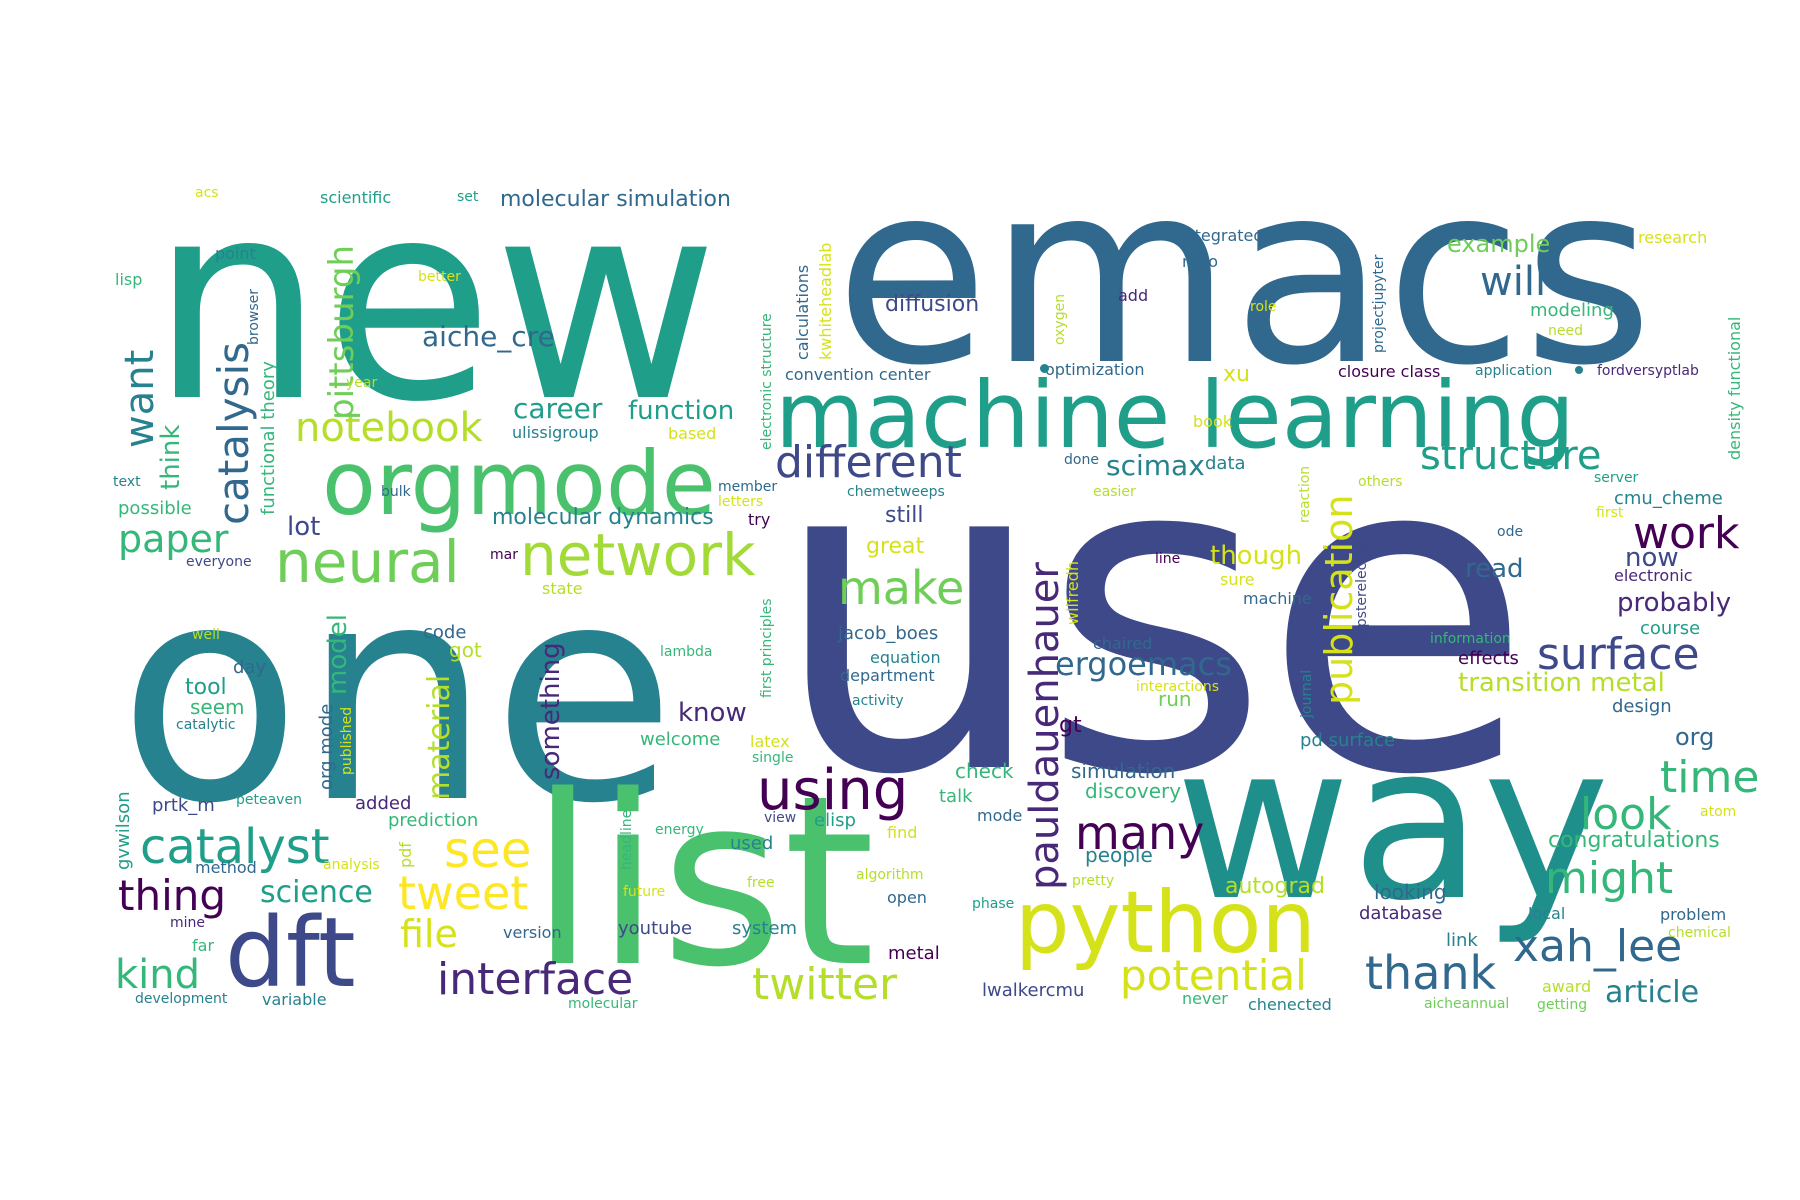  What do you see at coordinates (1213, 975) in the screenshot?
I see `word-potential: potential` at bounding box center [1213, 975].